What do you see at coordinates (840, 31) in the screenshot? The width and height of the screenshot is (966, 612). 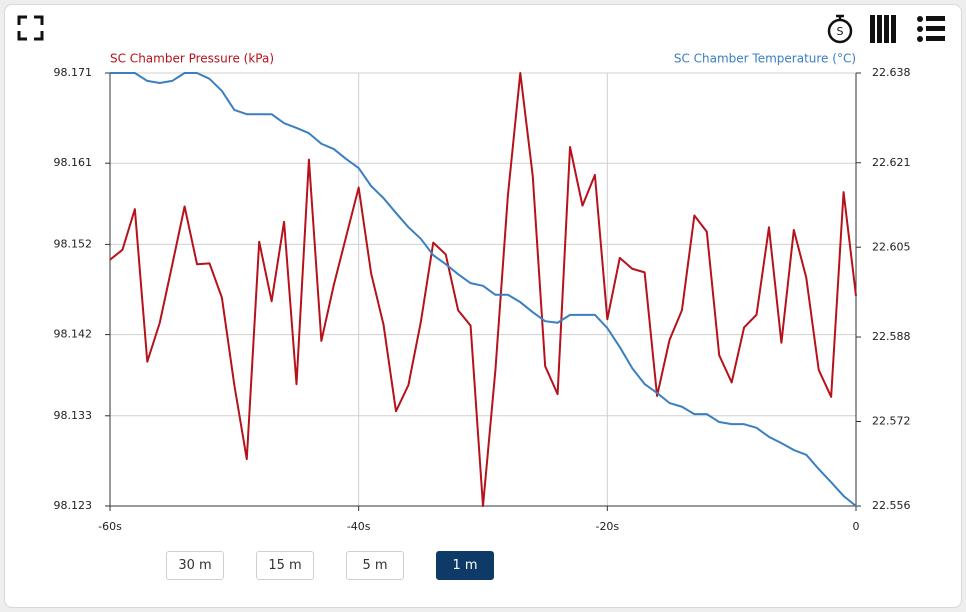 I see `svg-text: S` at bounding box center [840, 31].